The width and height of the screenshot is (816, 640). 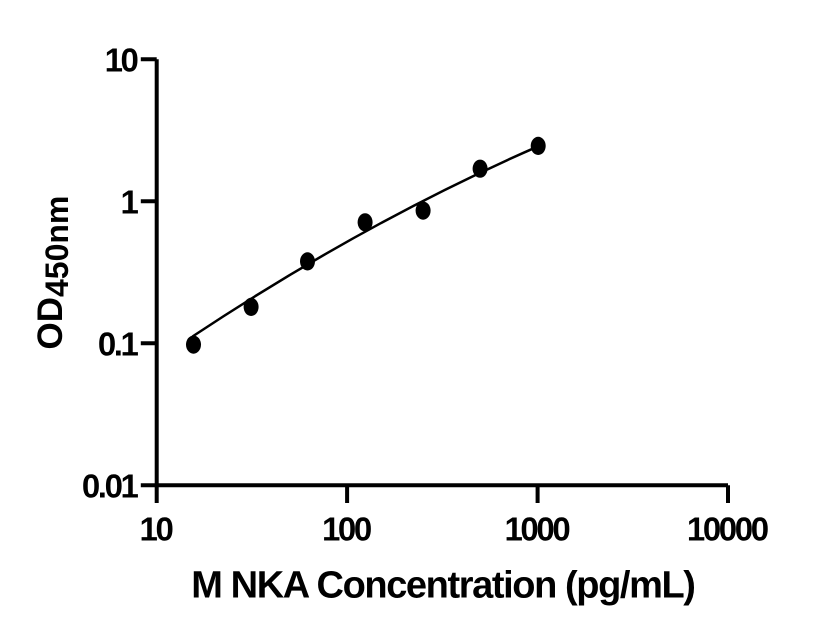 What do you see at coordinates (130, 201) in the screenshot?
I see `svg-text: 1` at bounding box center [130, 201].